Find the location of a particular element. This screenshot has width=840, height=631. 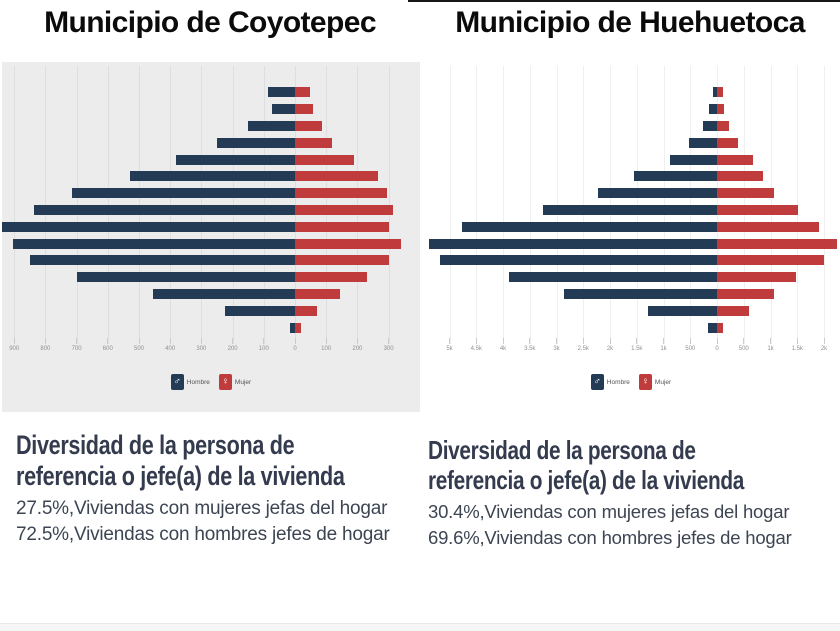

axis-tick-label: 900 is located at coordinates (14, 349).